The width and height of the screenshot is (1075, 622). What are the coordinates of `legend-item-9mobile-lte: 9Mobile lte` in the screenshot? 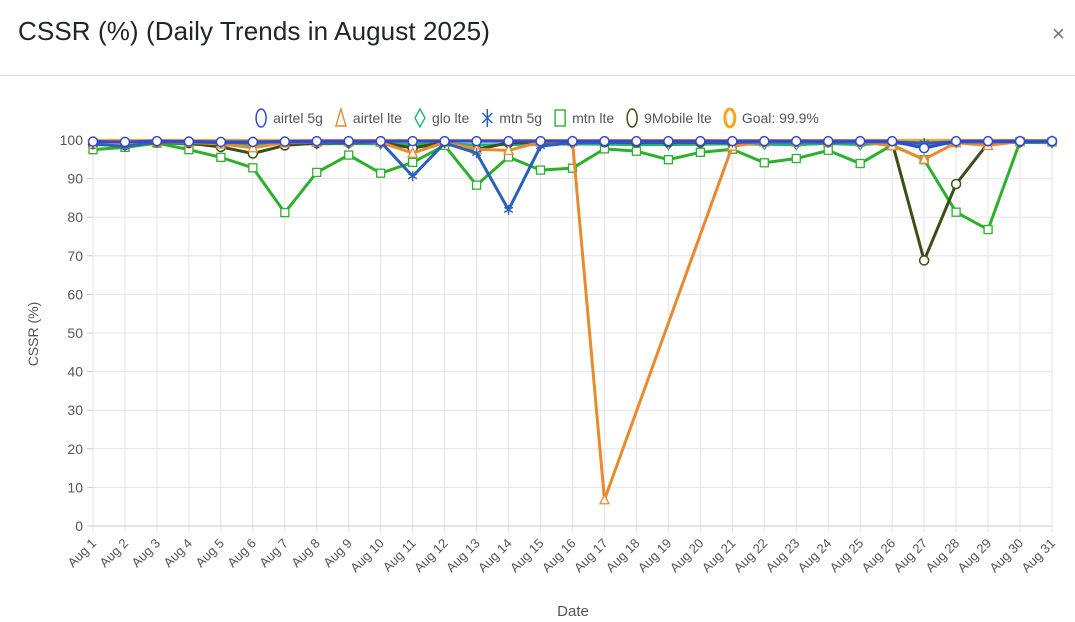 It's located at (669, 118).